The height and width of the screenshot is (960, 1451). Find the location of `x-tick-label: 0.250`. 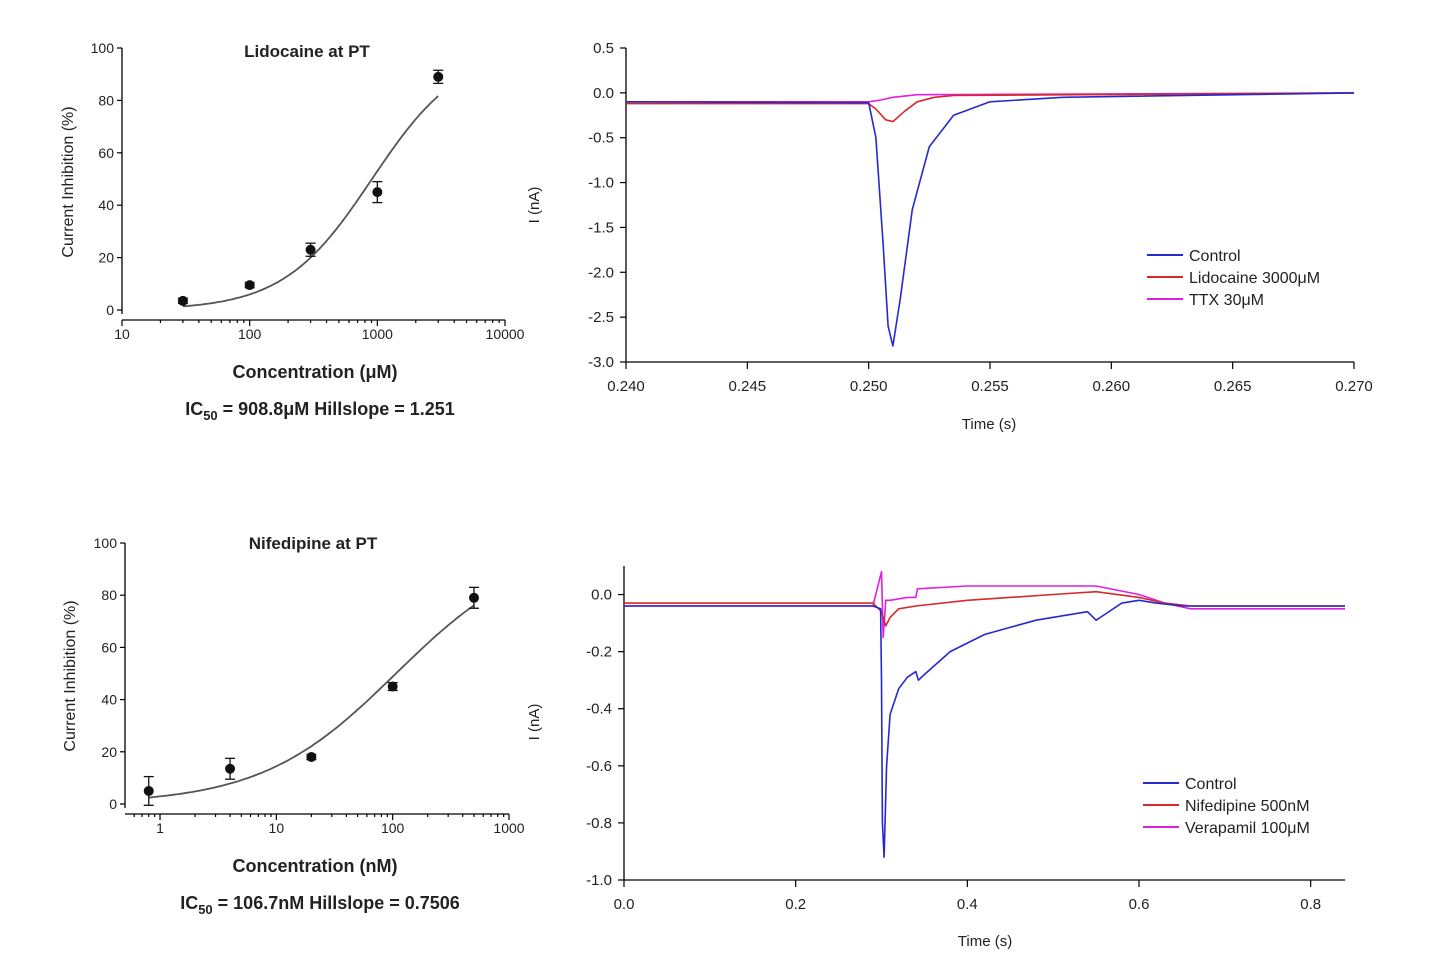

x-tick-label: 0.250 is located at coordinates (869, 386).